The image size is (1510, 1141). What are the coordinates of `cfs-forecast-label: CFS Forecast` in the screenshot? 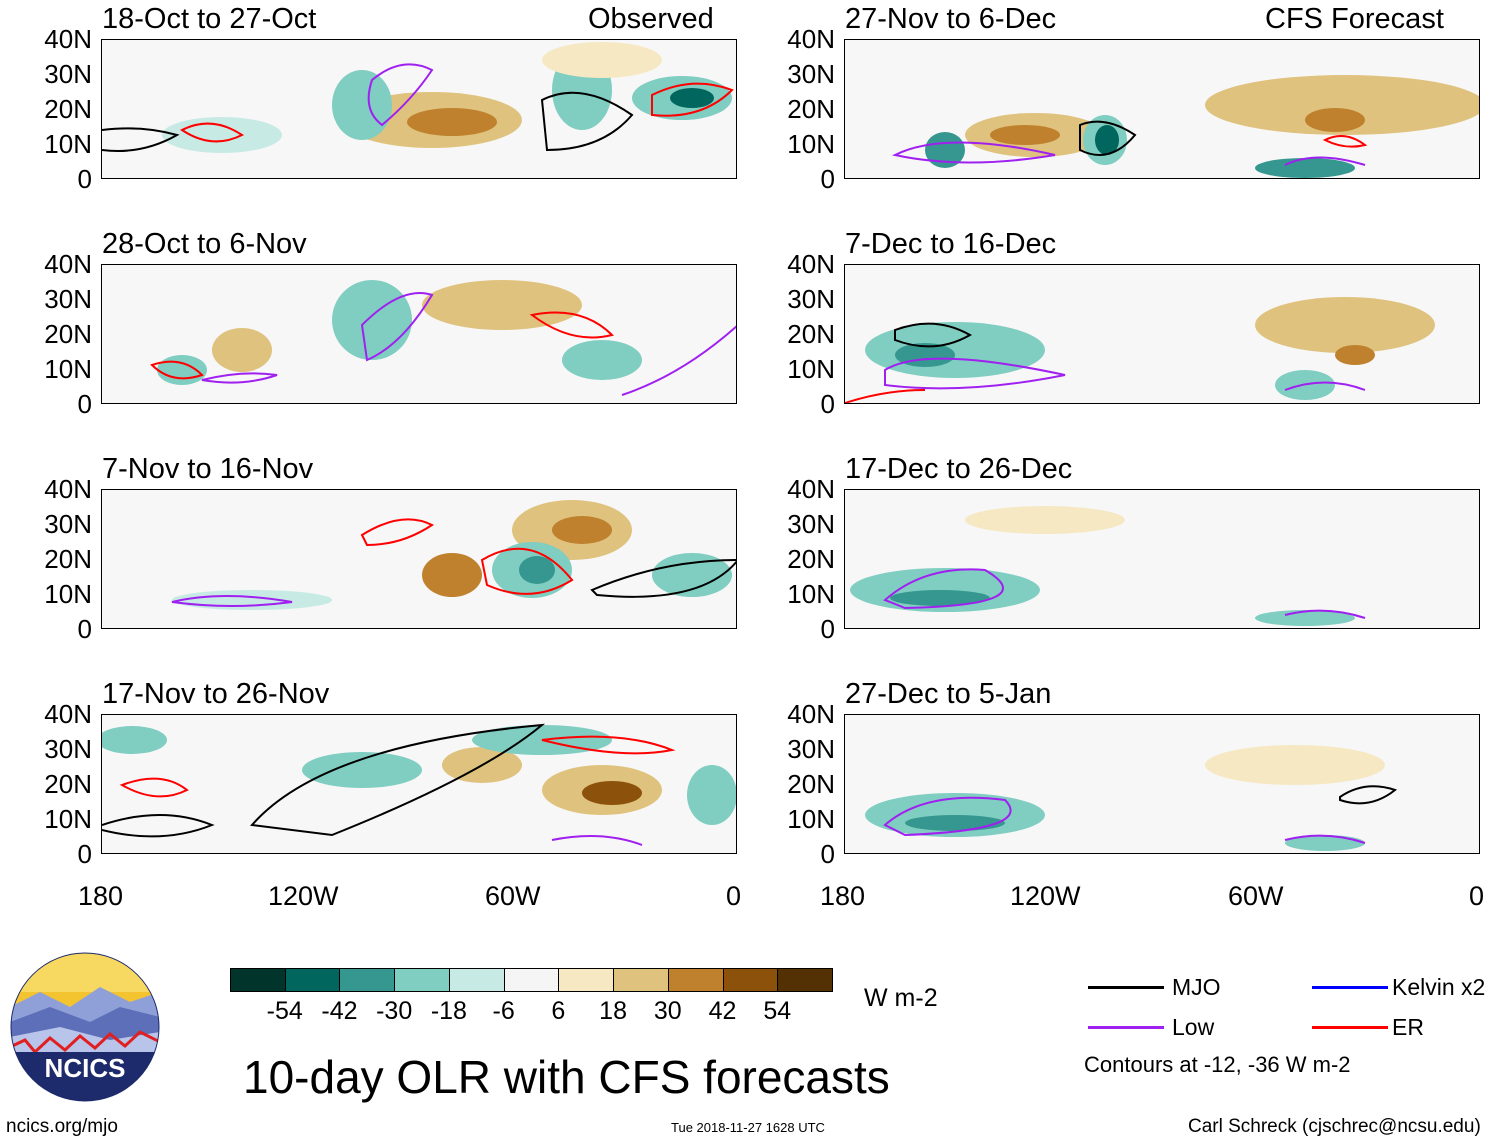 It's located at (1354, 19).